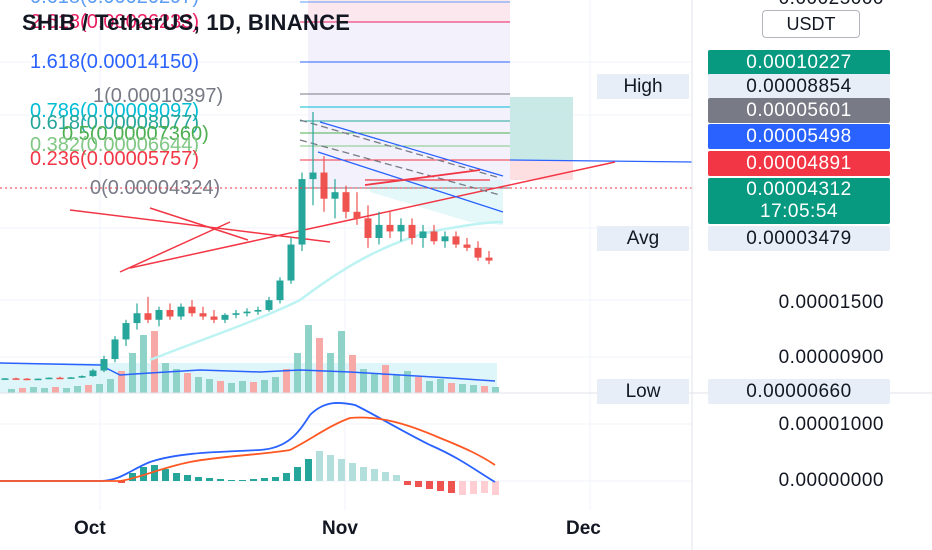  I want to click on price-tag-6: 0.00000660, so click(799, 391).